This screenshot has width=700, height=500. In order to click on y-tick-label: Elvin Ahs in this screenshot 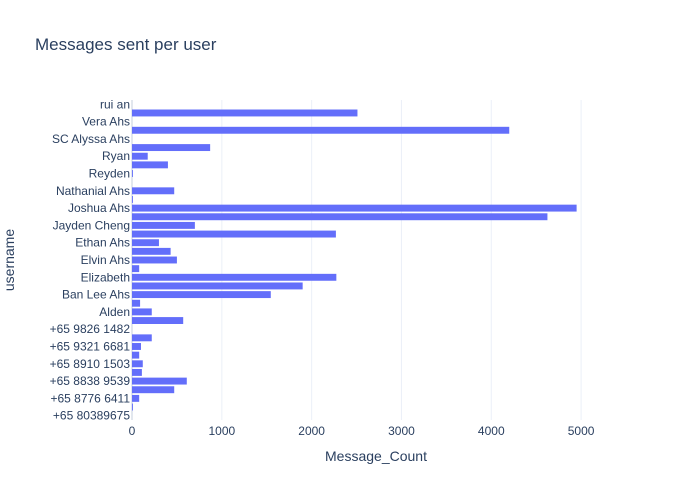, I will do `click(105, 260)`.